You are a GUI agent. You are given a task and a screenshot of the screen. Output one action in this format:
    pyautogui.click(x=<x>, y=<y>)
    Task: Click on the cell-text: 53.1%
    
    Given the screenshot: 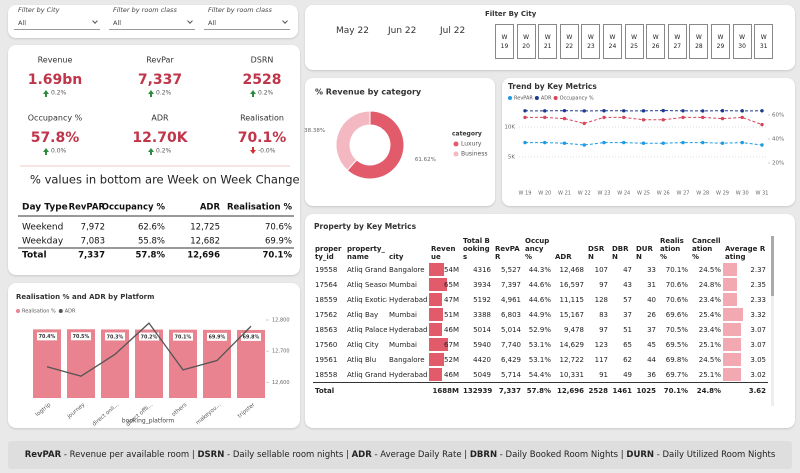 What is the action you would take?
    pyautogui.click(x=539, y=344)
    